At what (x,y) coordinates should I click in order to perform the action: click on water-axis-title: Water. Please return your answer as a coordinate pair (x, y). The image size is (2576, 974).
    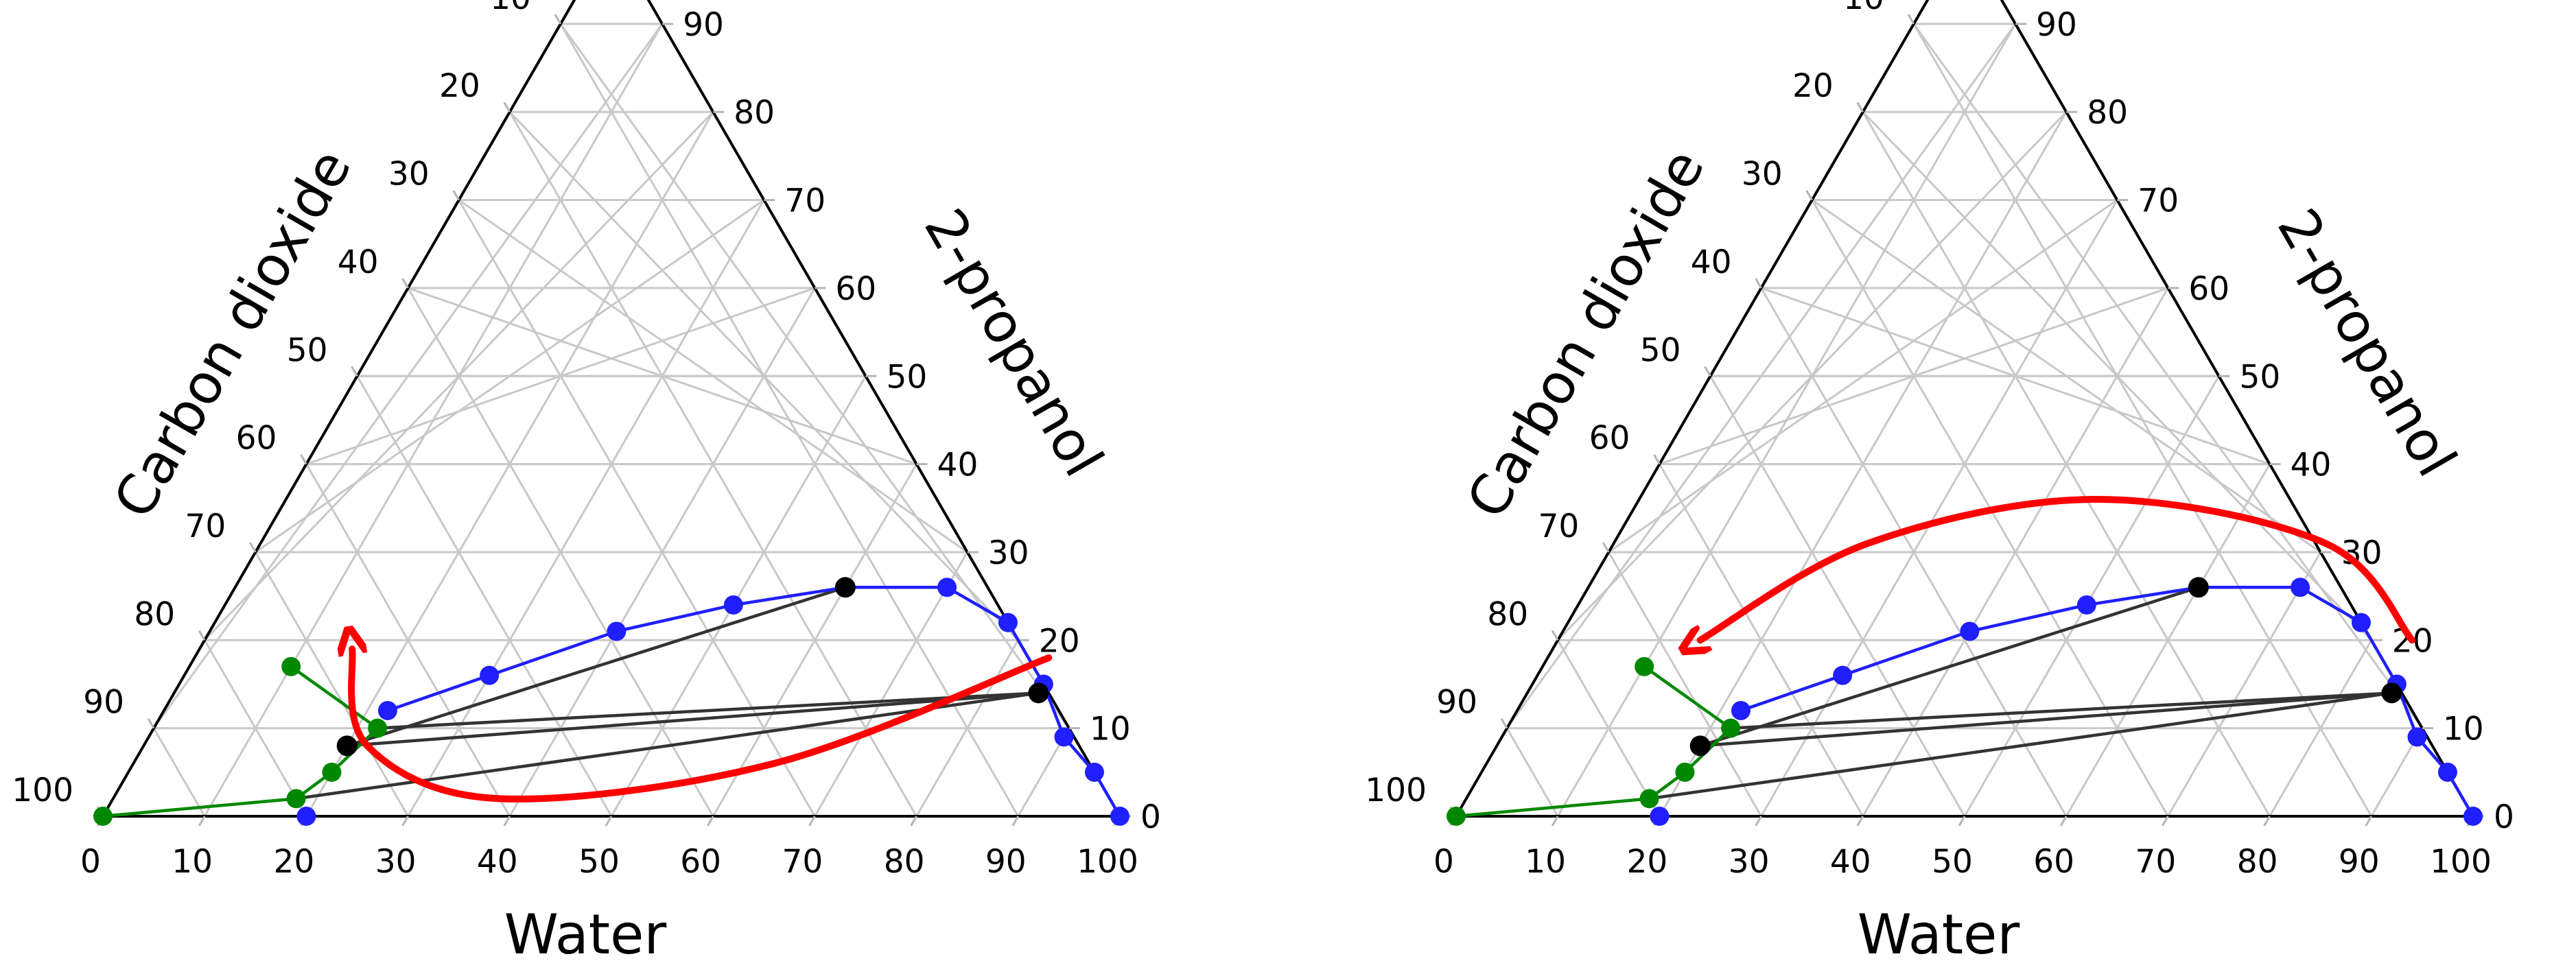
    Looking at the image, I should click on (1939, 934).